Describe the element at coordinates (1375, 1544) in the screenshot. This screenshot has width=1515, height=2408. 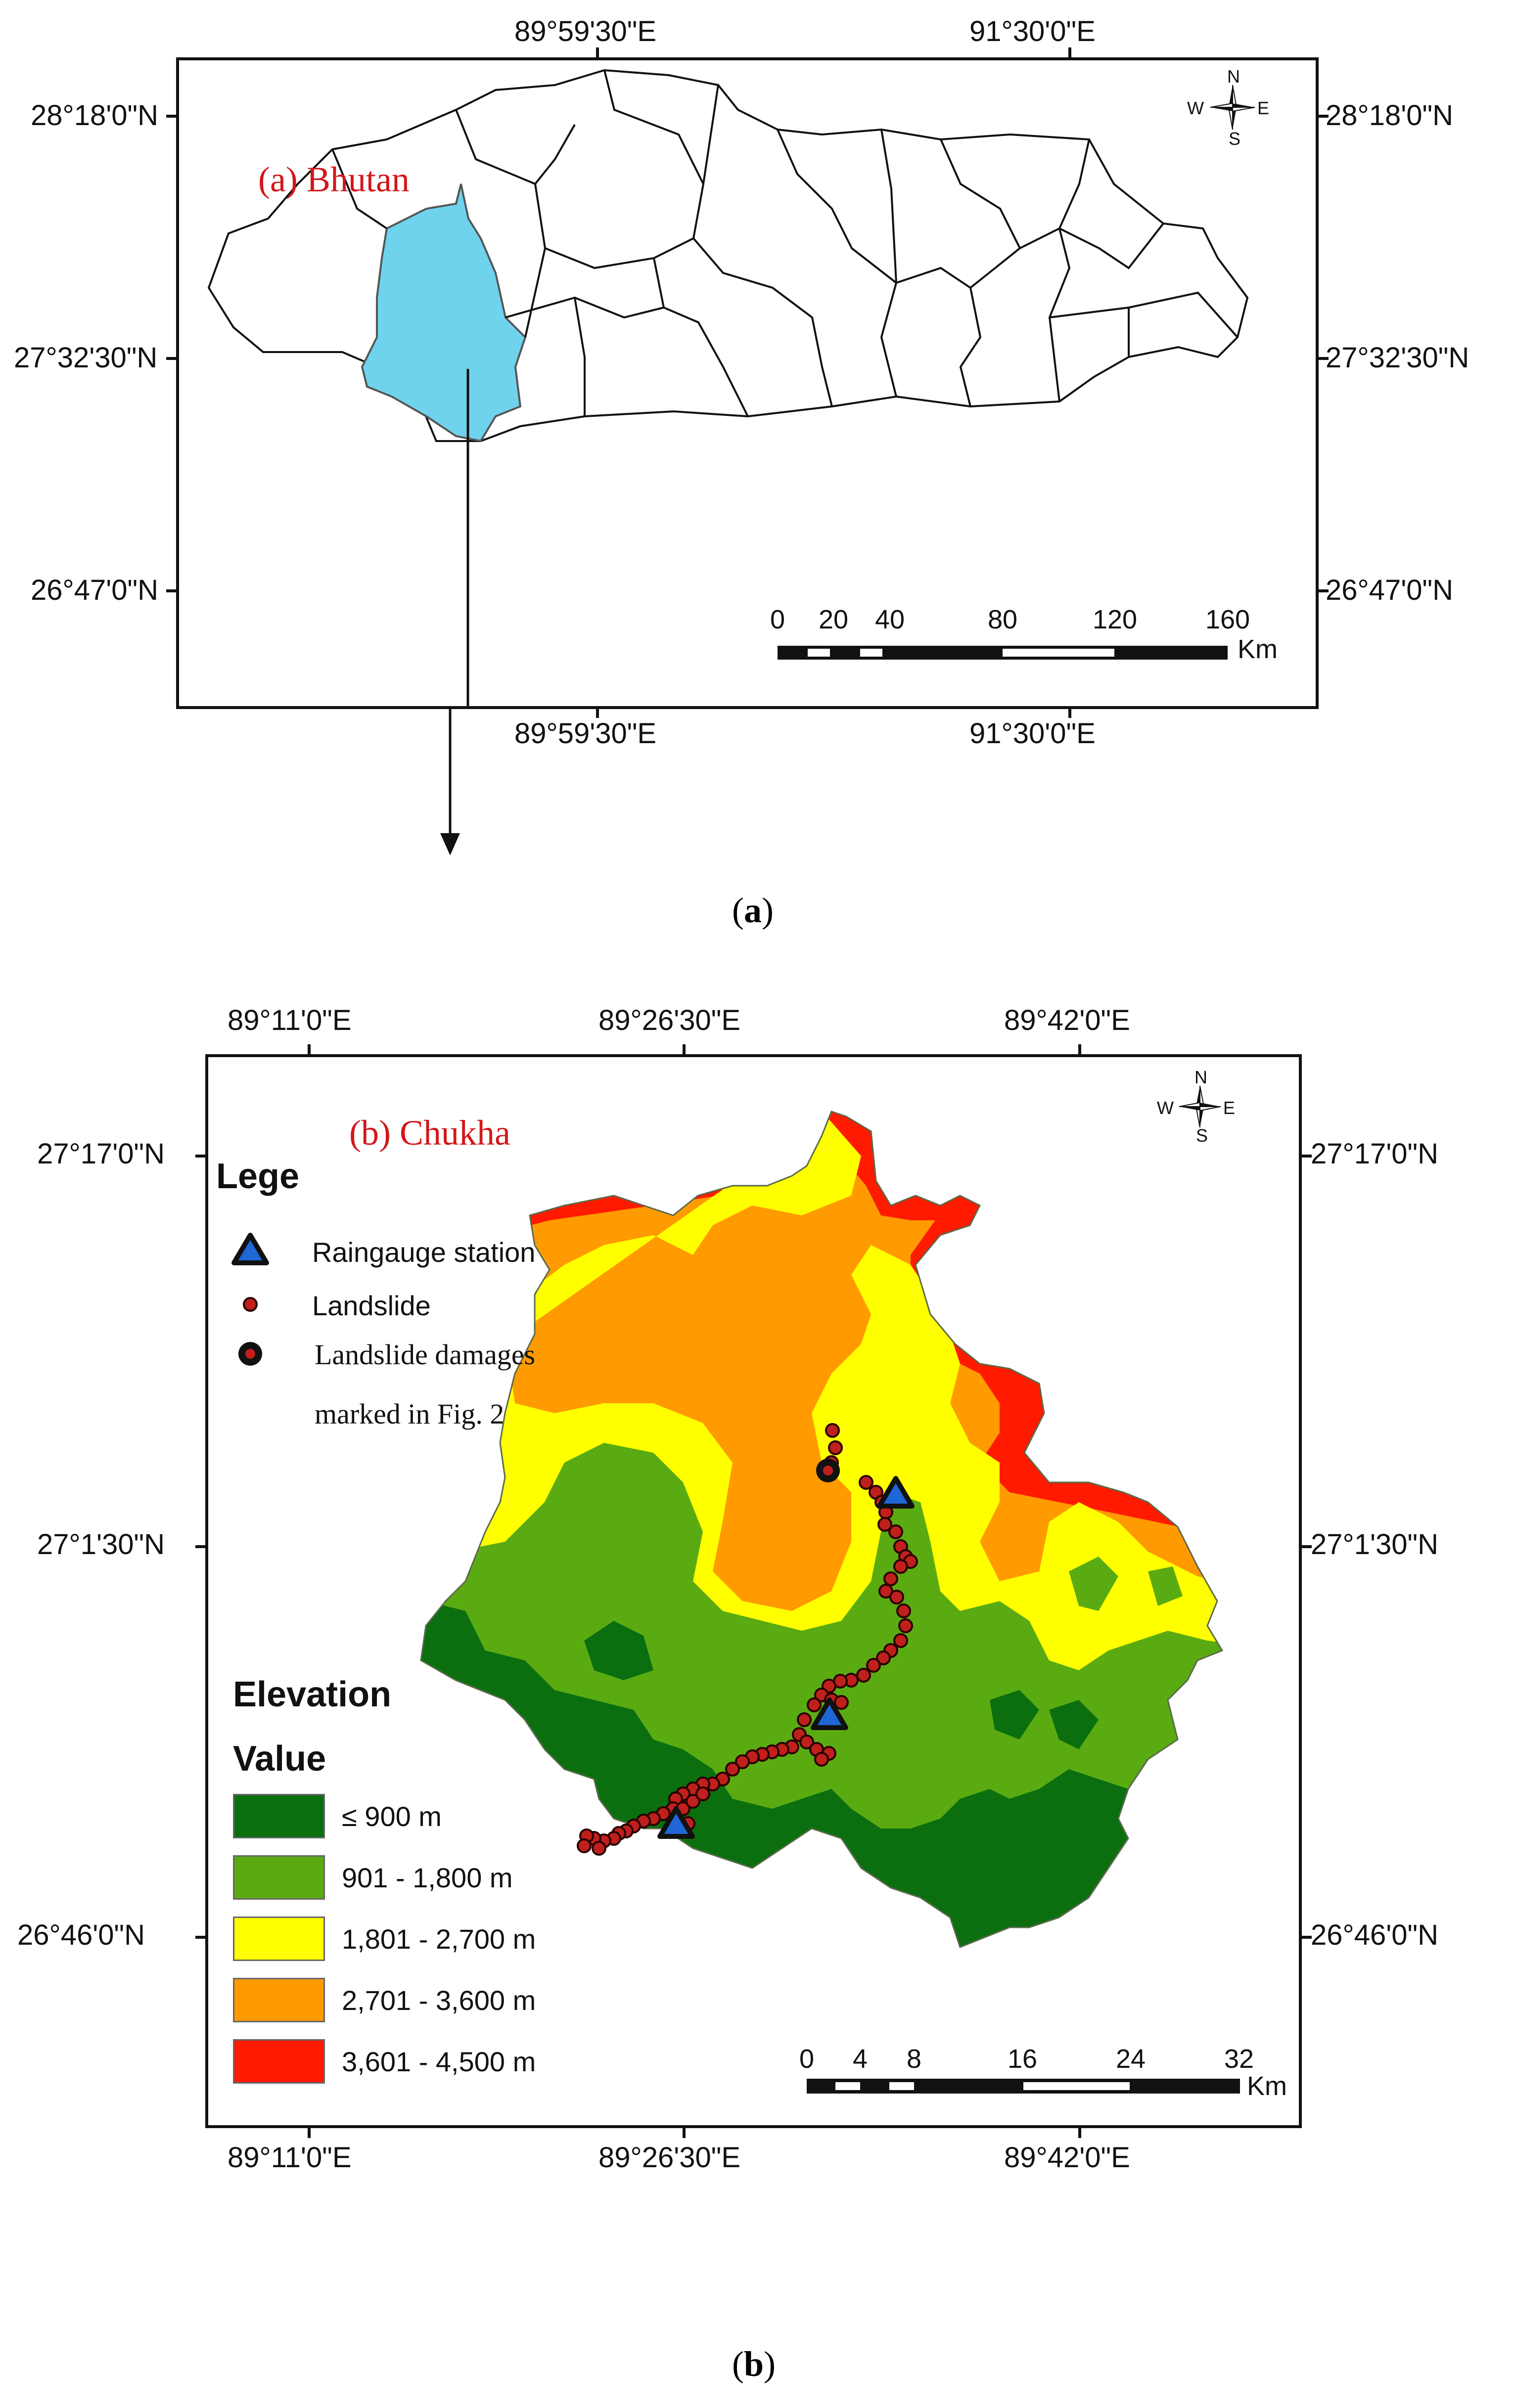
I see `lat-label-right-2: 27°1'30"N` at that location.